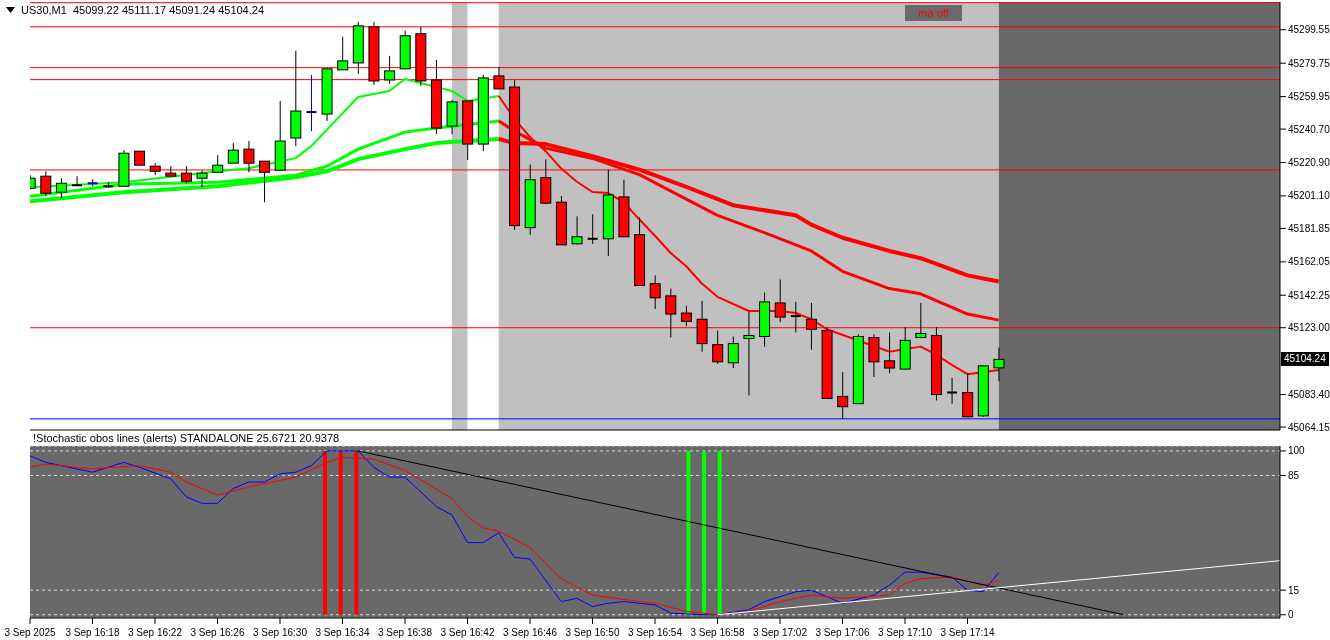 The width and height of the screenshot is (1330, 640). Describe the element at coordinates (780, 632) in the screenshot. I see `x-tick-label: 3 Sep 17:02` at that location.